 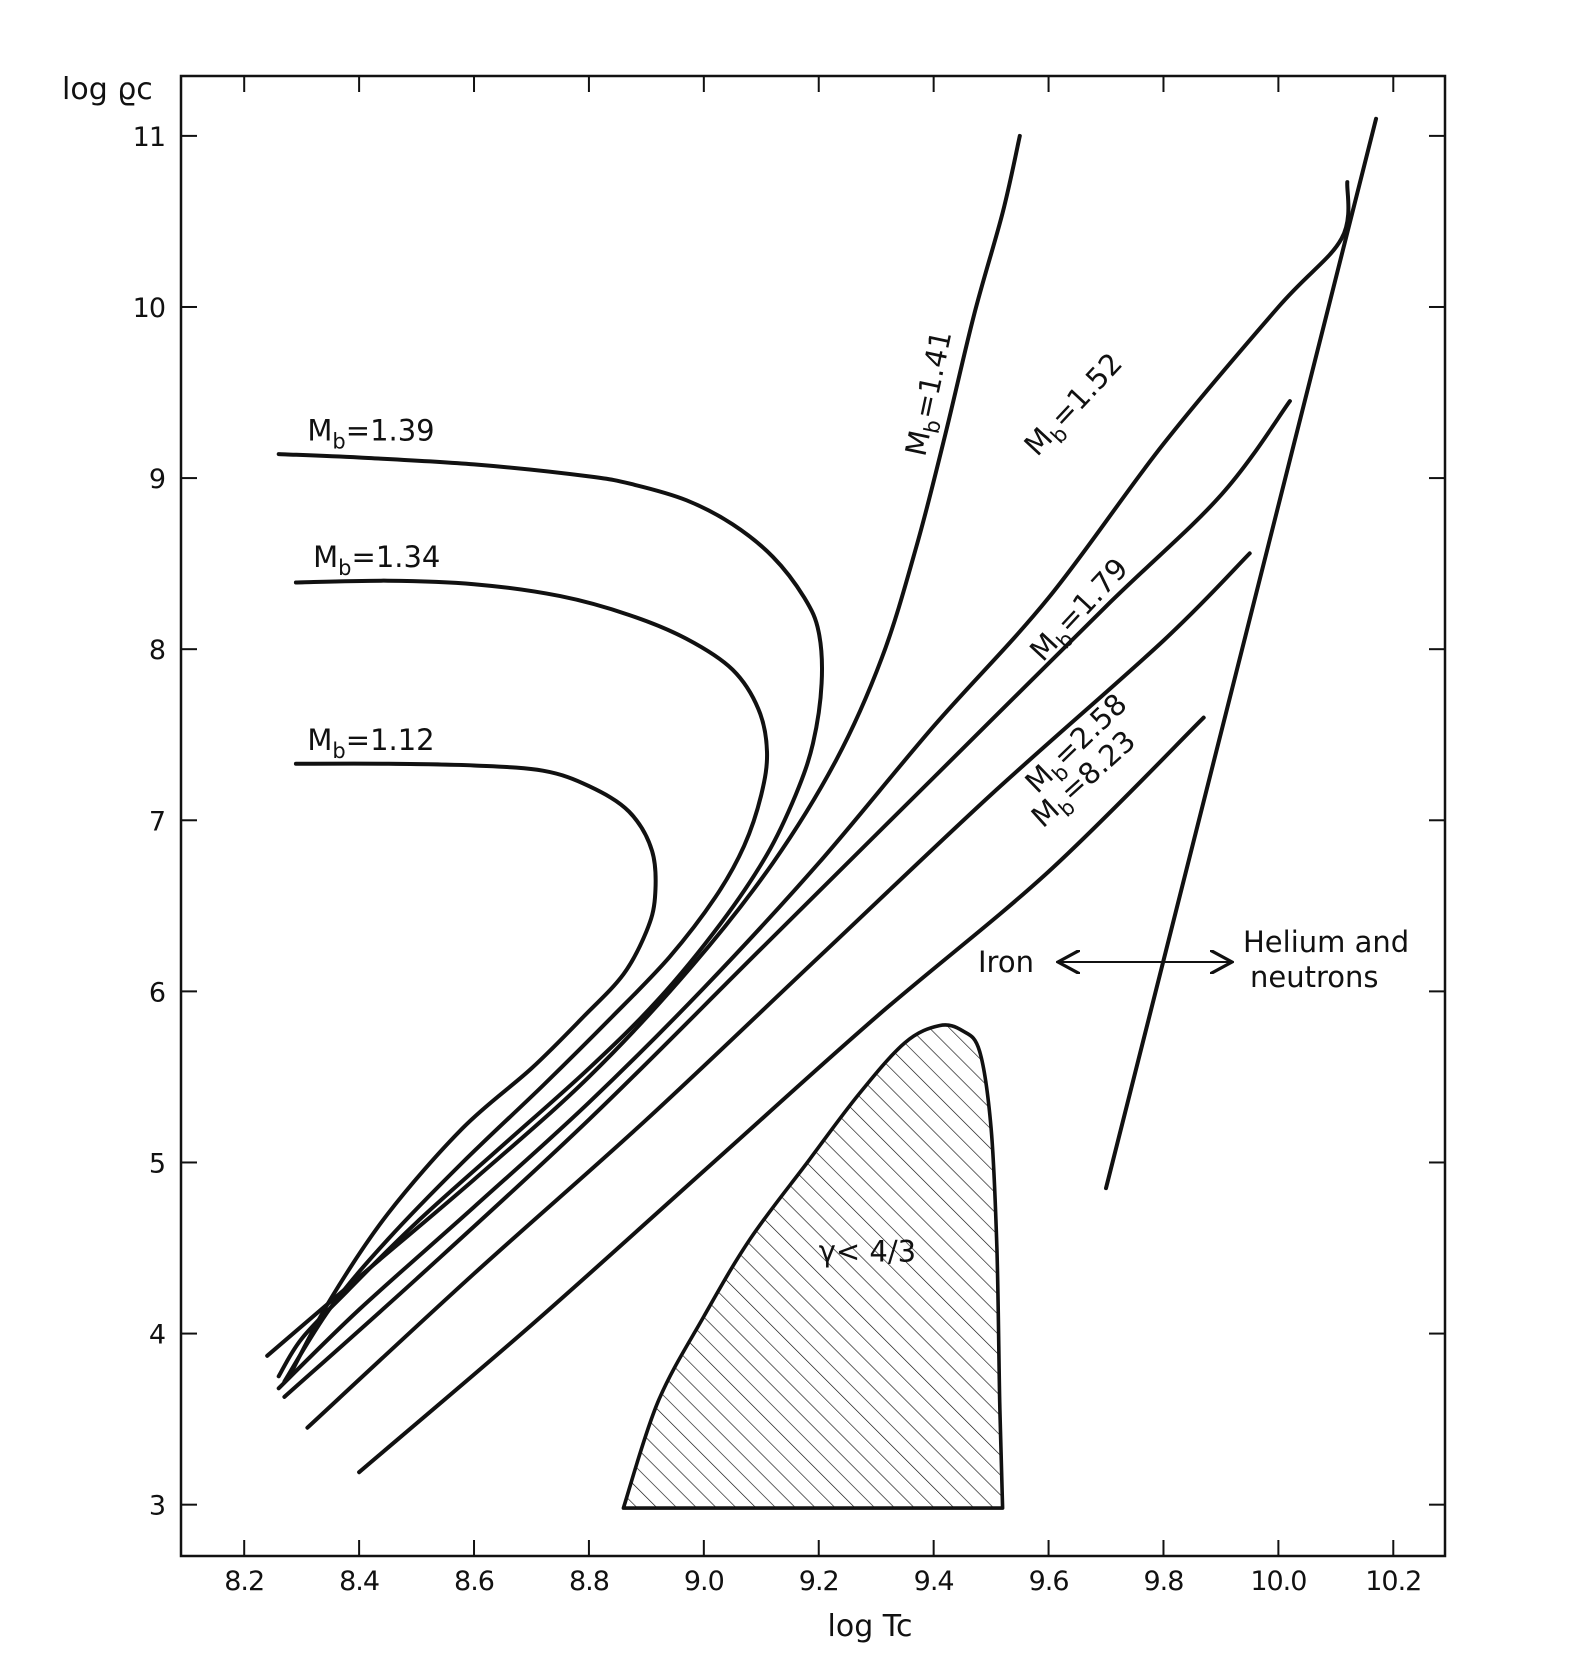 I want to click on gamma-region-label: γ< 4/3, so click(x=867, y=1252).